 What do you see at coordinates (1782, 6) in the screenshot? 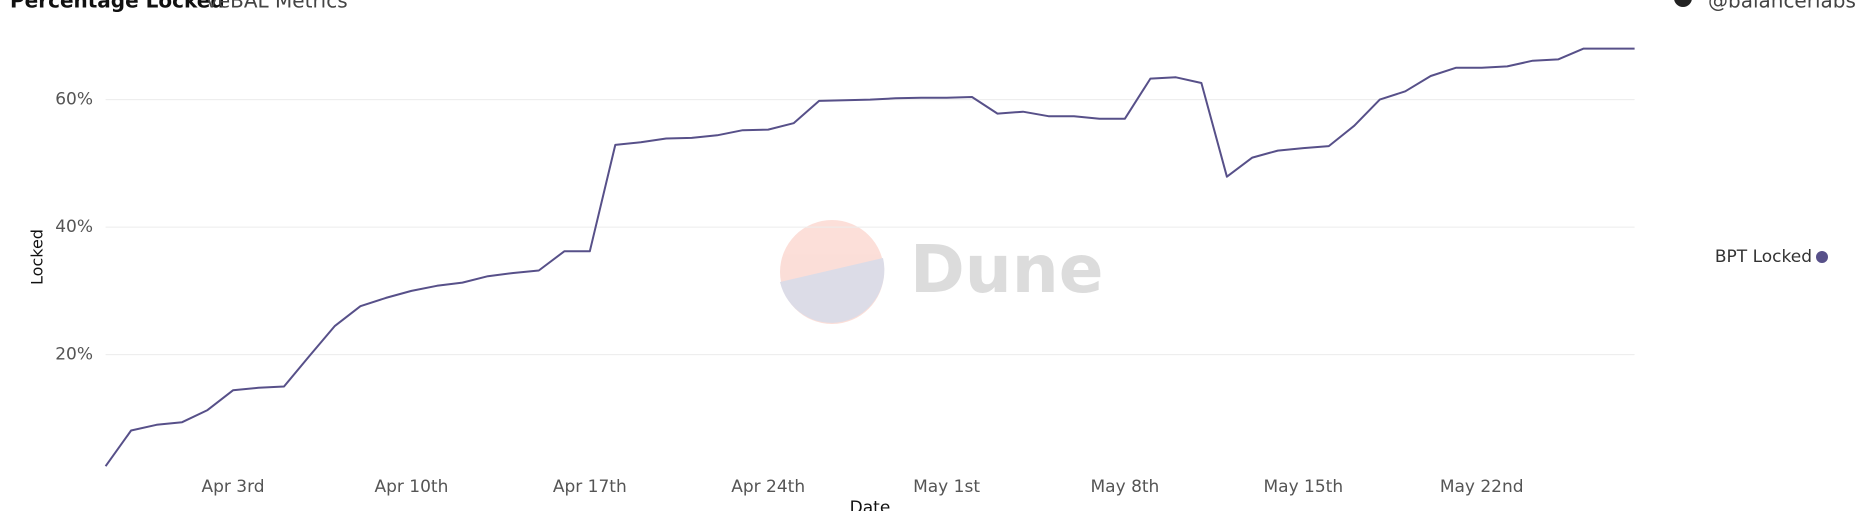
I see `author: @balancerlabs` at bounding box center [1782, 6].